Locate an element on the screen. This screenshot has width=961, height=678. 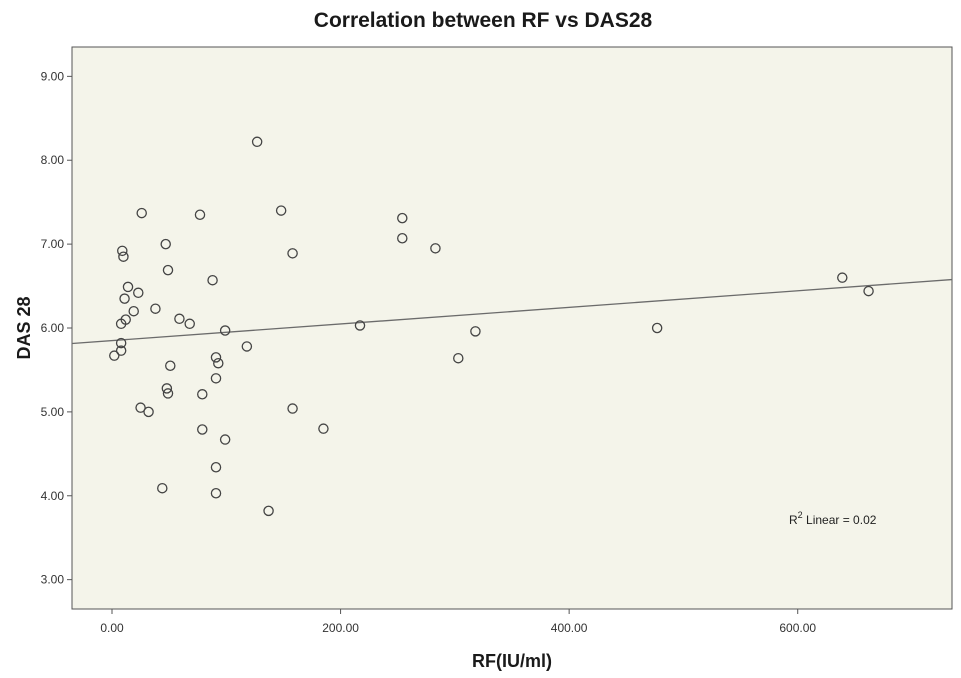
y-axis: 3.00 4.00 5.00 6.00 7.00 8.00 9.00 is located at coordinates (56, 328).